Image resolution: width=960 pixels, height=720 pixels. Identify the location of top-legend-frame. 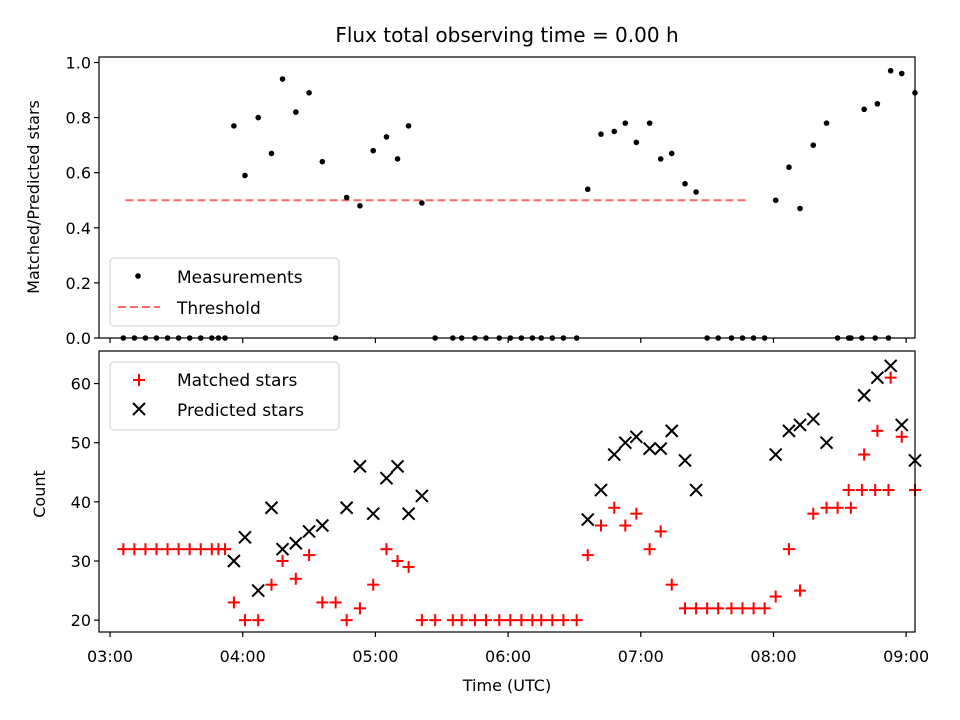
(224, 292).